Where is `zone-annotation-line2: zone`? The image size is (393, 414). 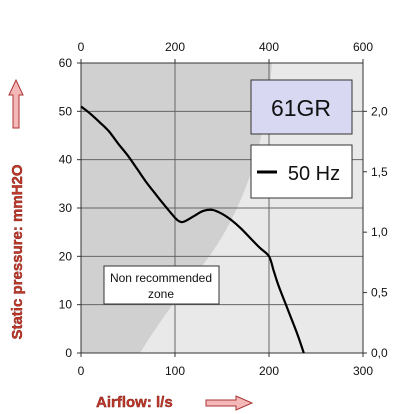
zone-annotation-line2: zone is located at coordinates (161, 294).